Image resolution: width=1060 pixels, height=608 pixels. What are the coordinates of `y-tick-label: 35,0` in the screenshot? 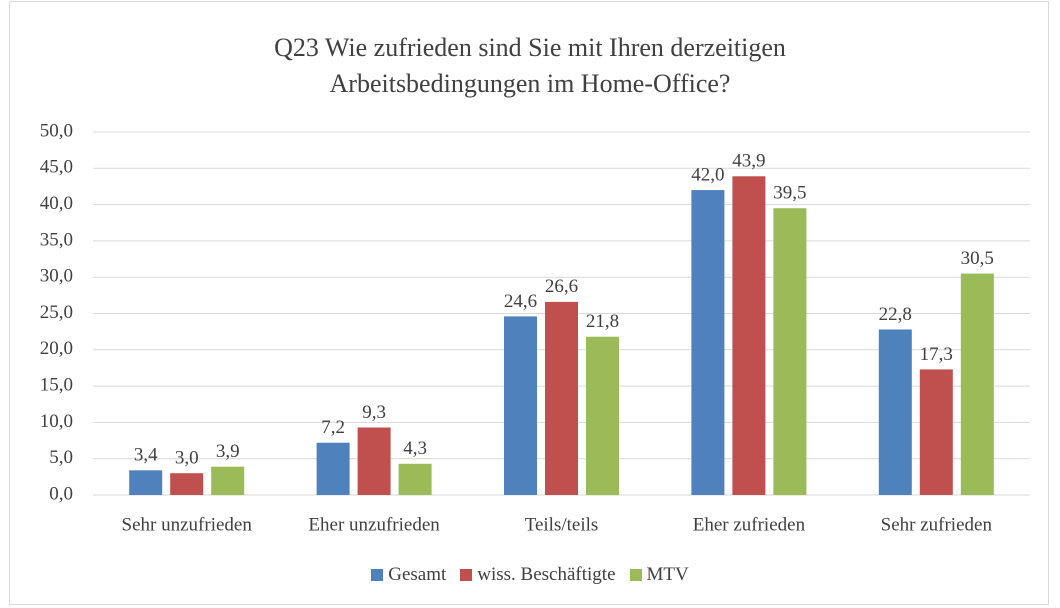 It's located at (56, 239).